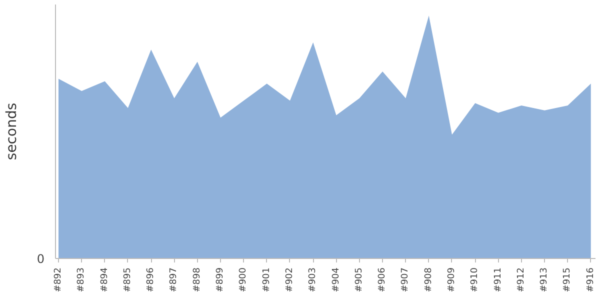  Describe the element at coordinates (313, 279) in the screenshot. I see `x-tick-label: #903` at that location.